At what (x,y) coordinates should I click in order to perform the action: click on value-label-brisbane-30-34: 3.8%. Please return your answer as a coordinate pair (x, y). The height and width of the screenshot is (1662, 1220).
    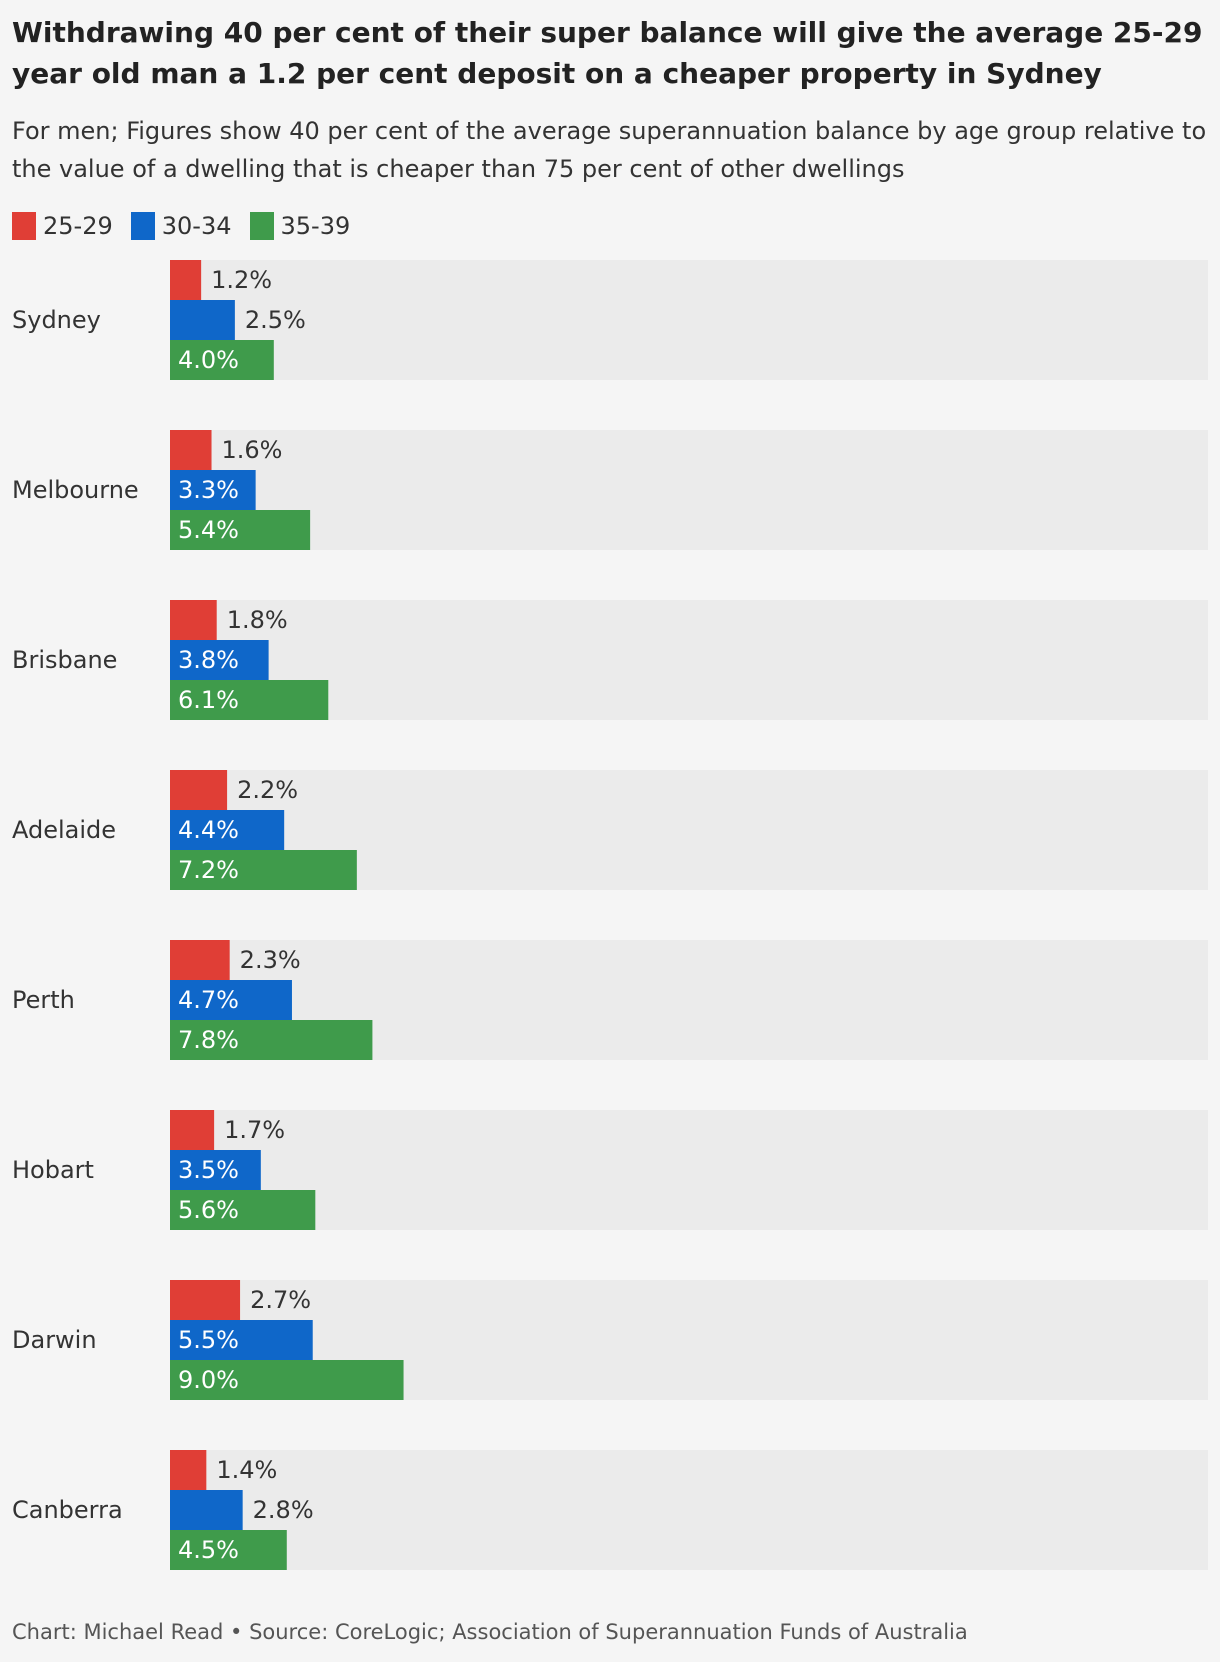
    Looking at the image, I should click on (208, 660).